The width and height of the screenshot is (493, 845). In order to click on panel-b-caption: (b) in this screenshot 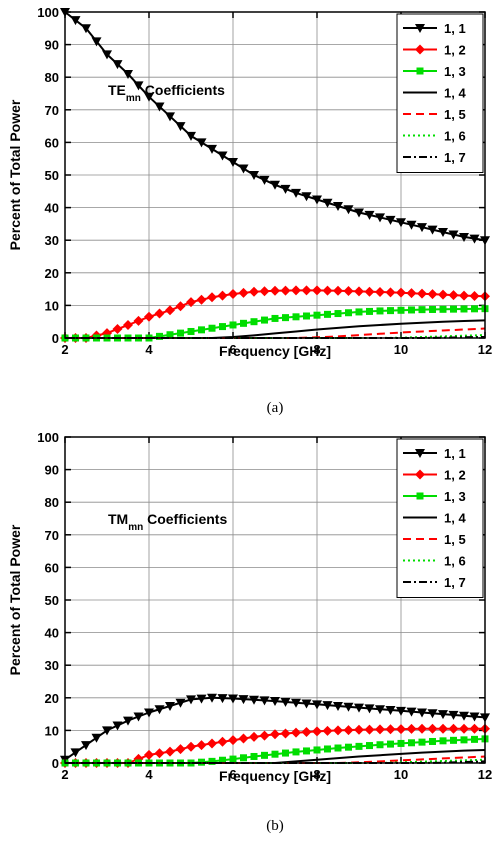, I will do `click(275, 826)`.